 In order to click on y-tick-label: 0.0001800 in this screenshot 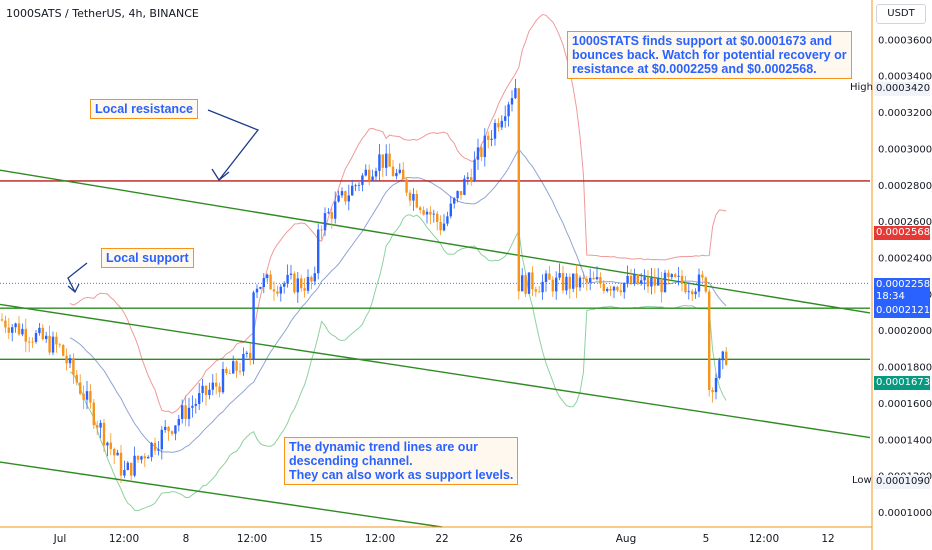, I will do `click(905, 368)`.